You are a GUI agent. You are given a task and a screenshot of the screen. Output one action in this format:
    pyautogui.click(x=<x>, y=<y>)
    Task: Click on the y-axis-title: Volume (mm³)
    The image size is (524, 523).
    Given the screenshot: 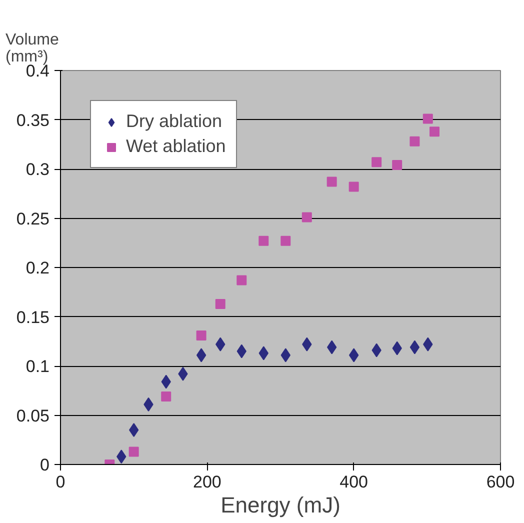 What is the action you would take?
    pyautogui.click(x=32, y=49)
    